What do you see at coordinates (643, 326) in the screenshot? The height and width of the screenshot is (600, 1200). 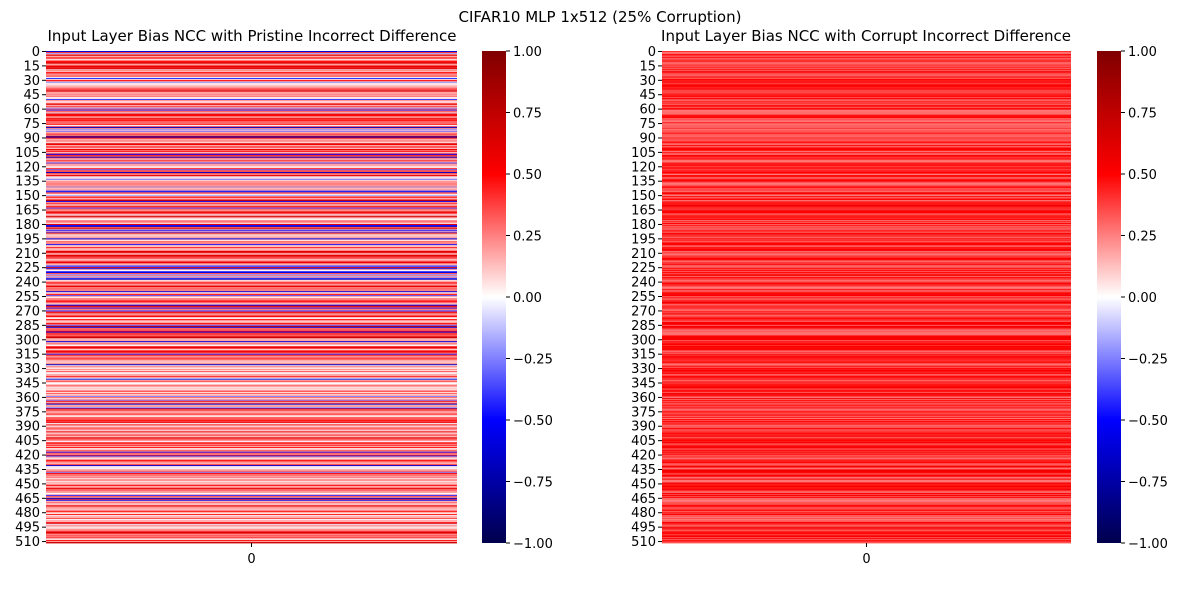 I see `y-tick-label: 285` at bounding box center [643, 326].